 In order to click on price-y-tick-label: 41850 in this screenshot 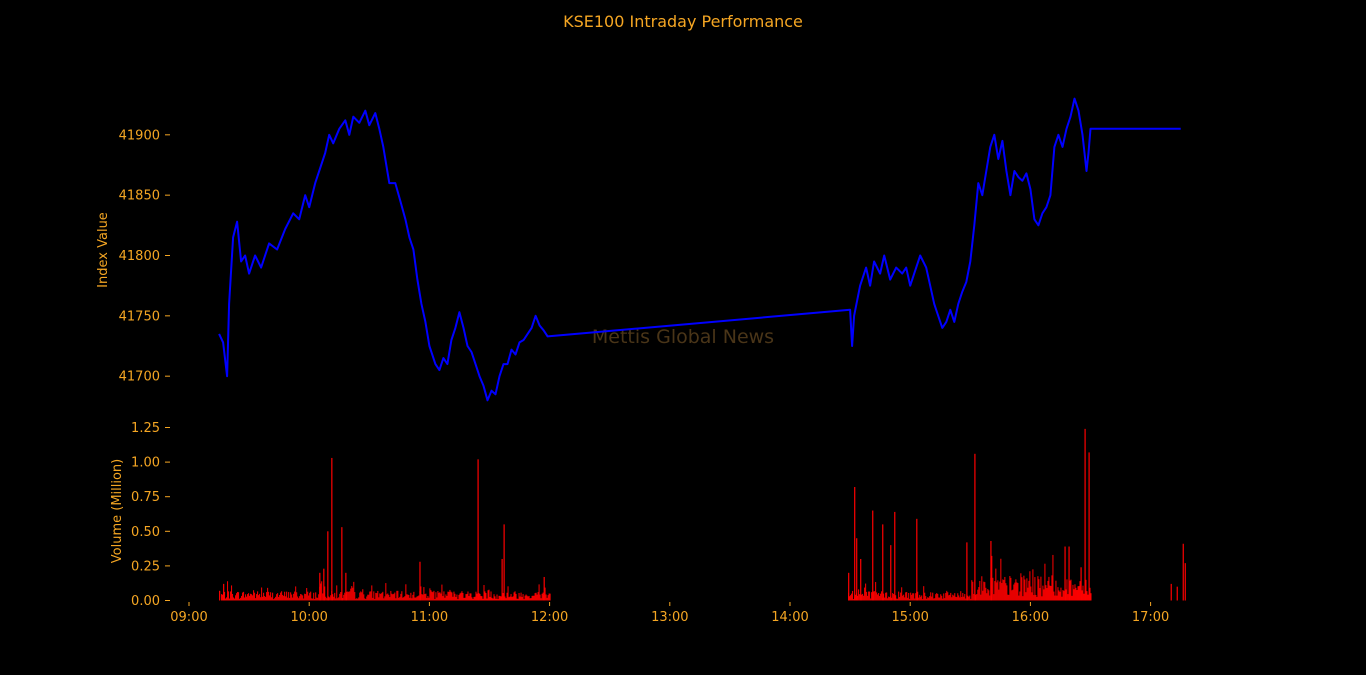, I will do `click(139, 196)`.